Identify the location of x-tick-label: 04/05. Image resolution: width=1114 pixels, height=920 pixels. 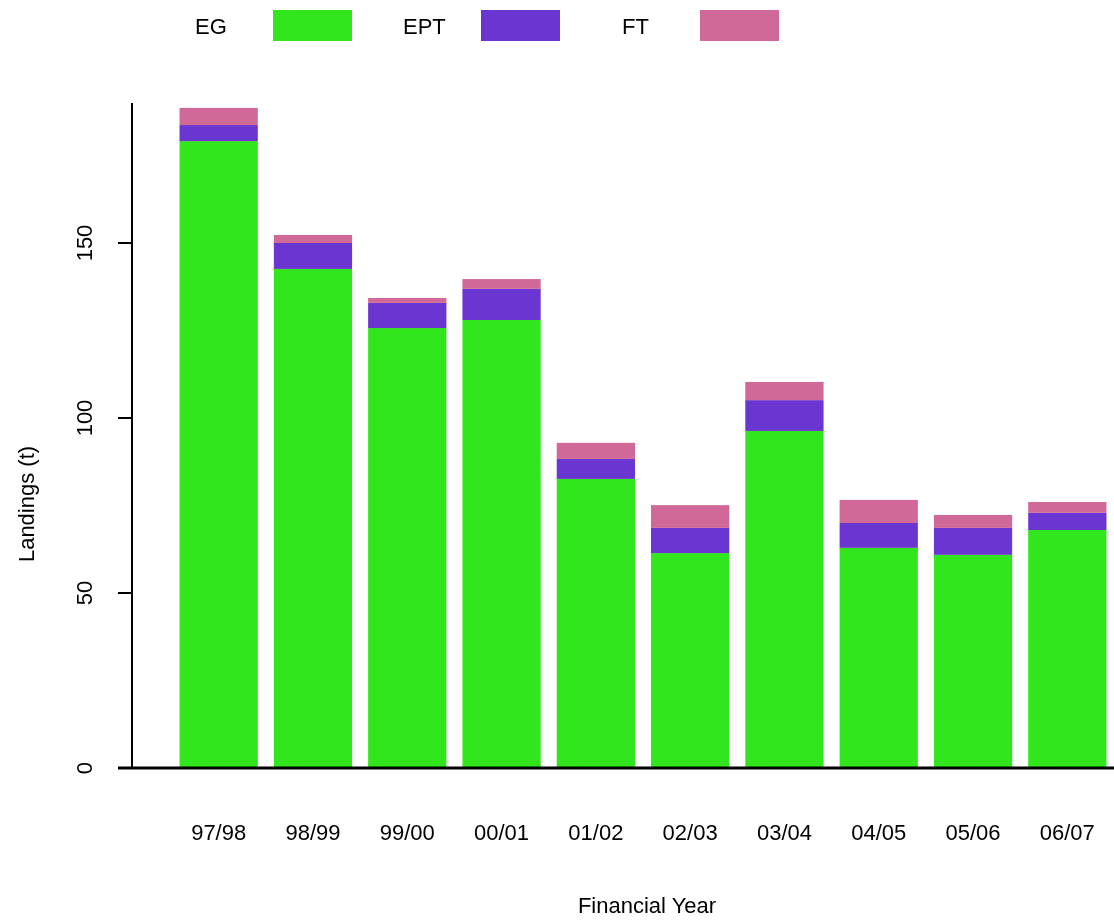
(879, 832).